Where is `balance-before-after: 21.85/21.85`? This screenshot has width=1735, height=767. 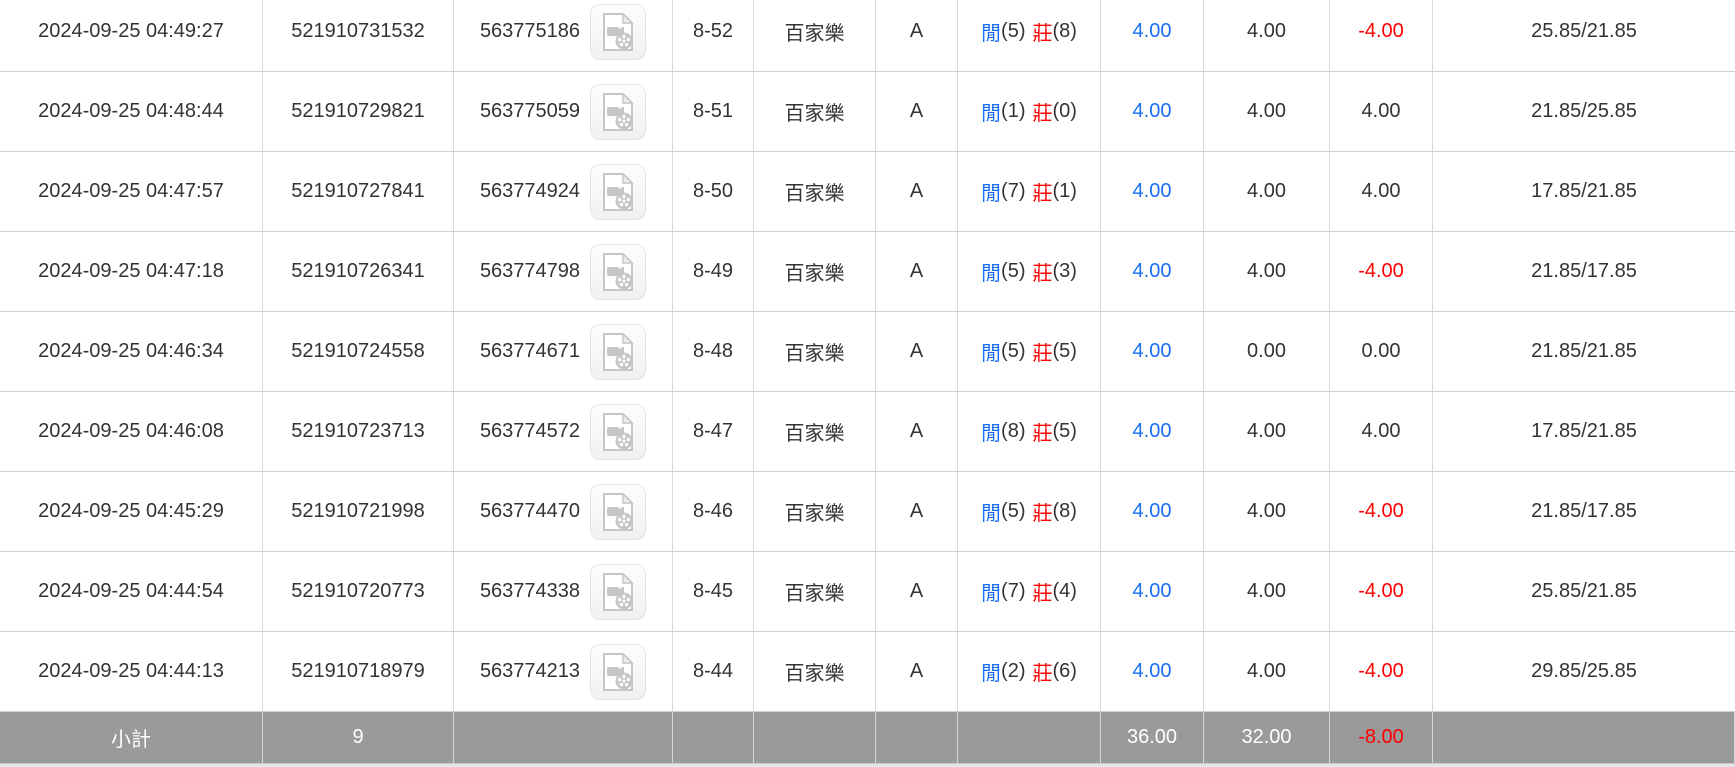
balance-before-after: 21.85/21.85 is located at coordinates (1584, 351).